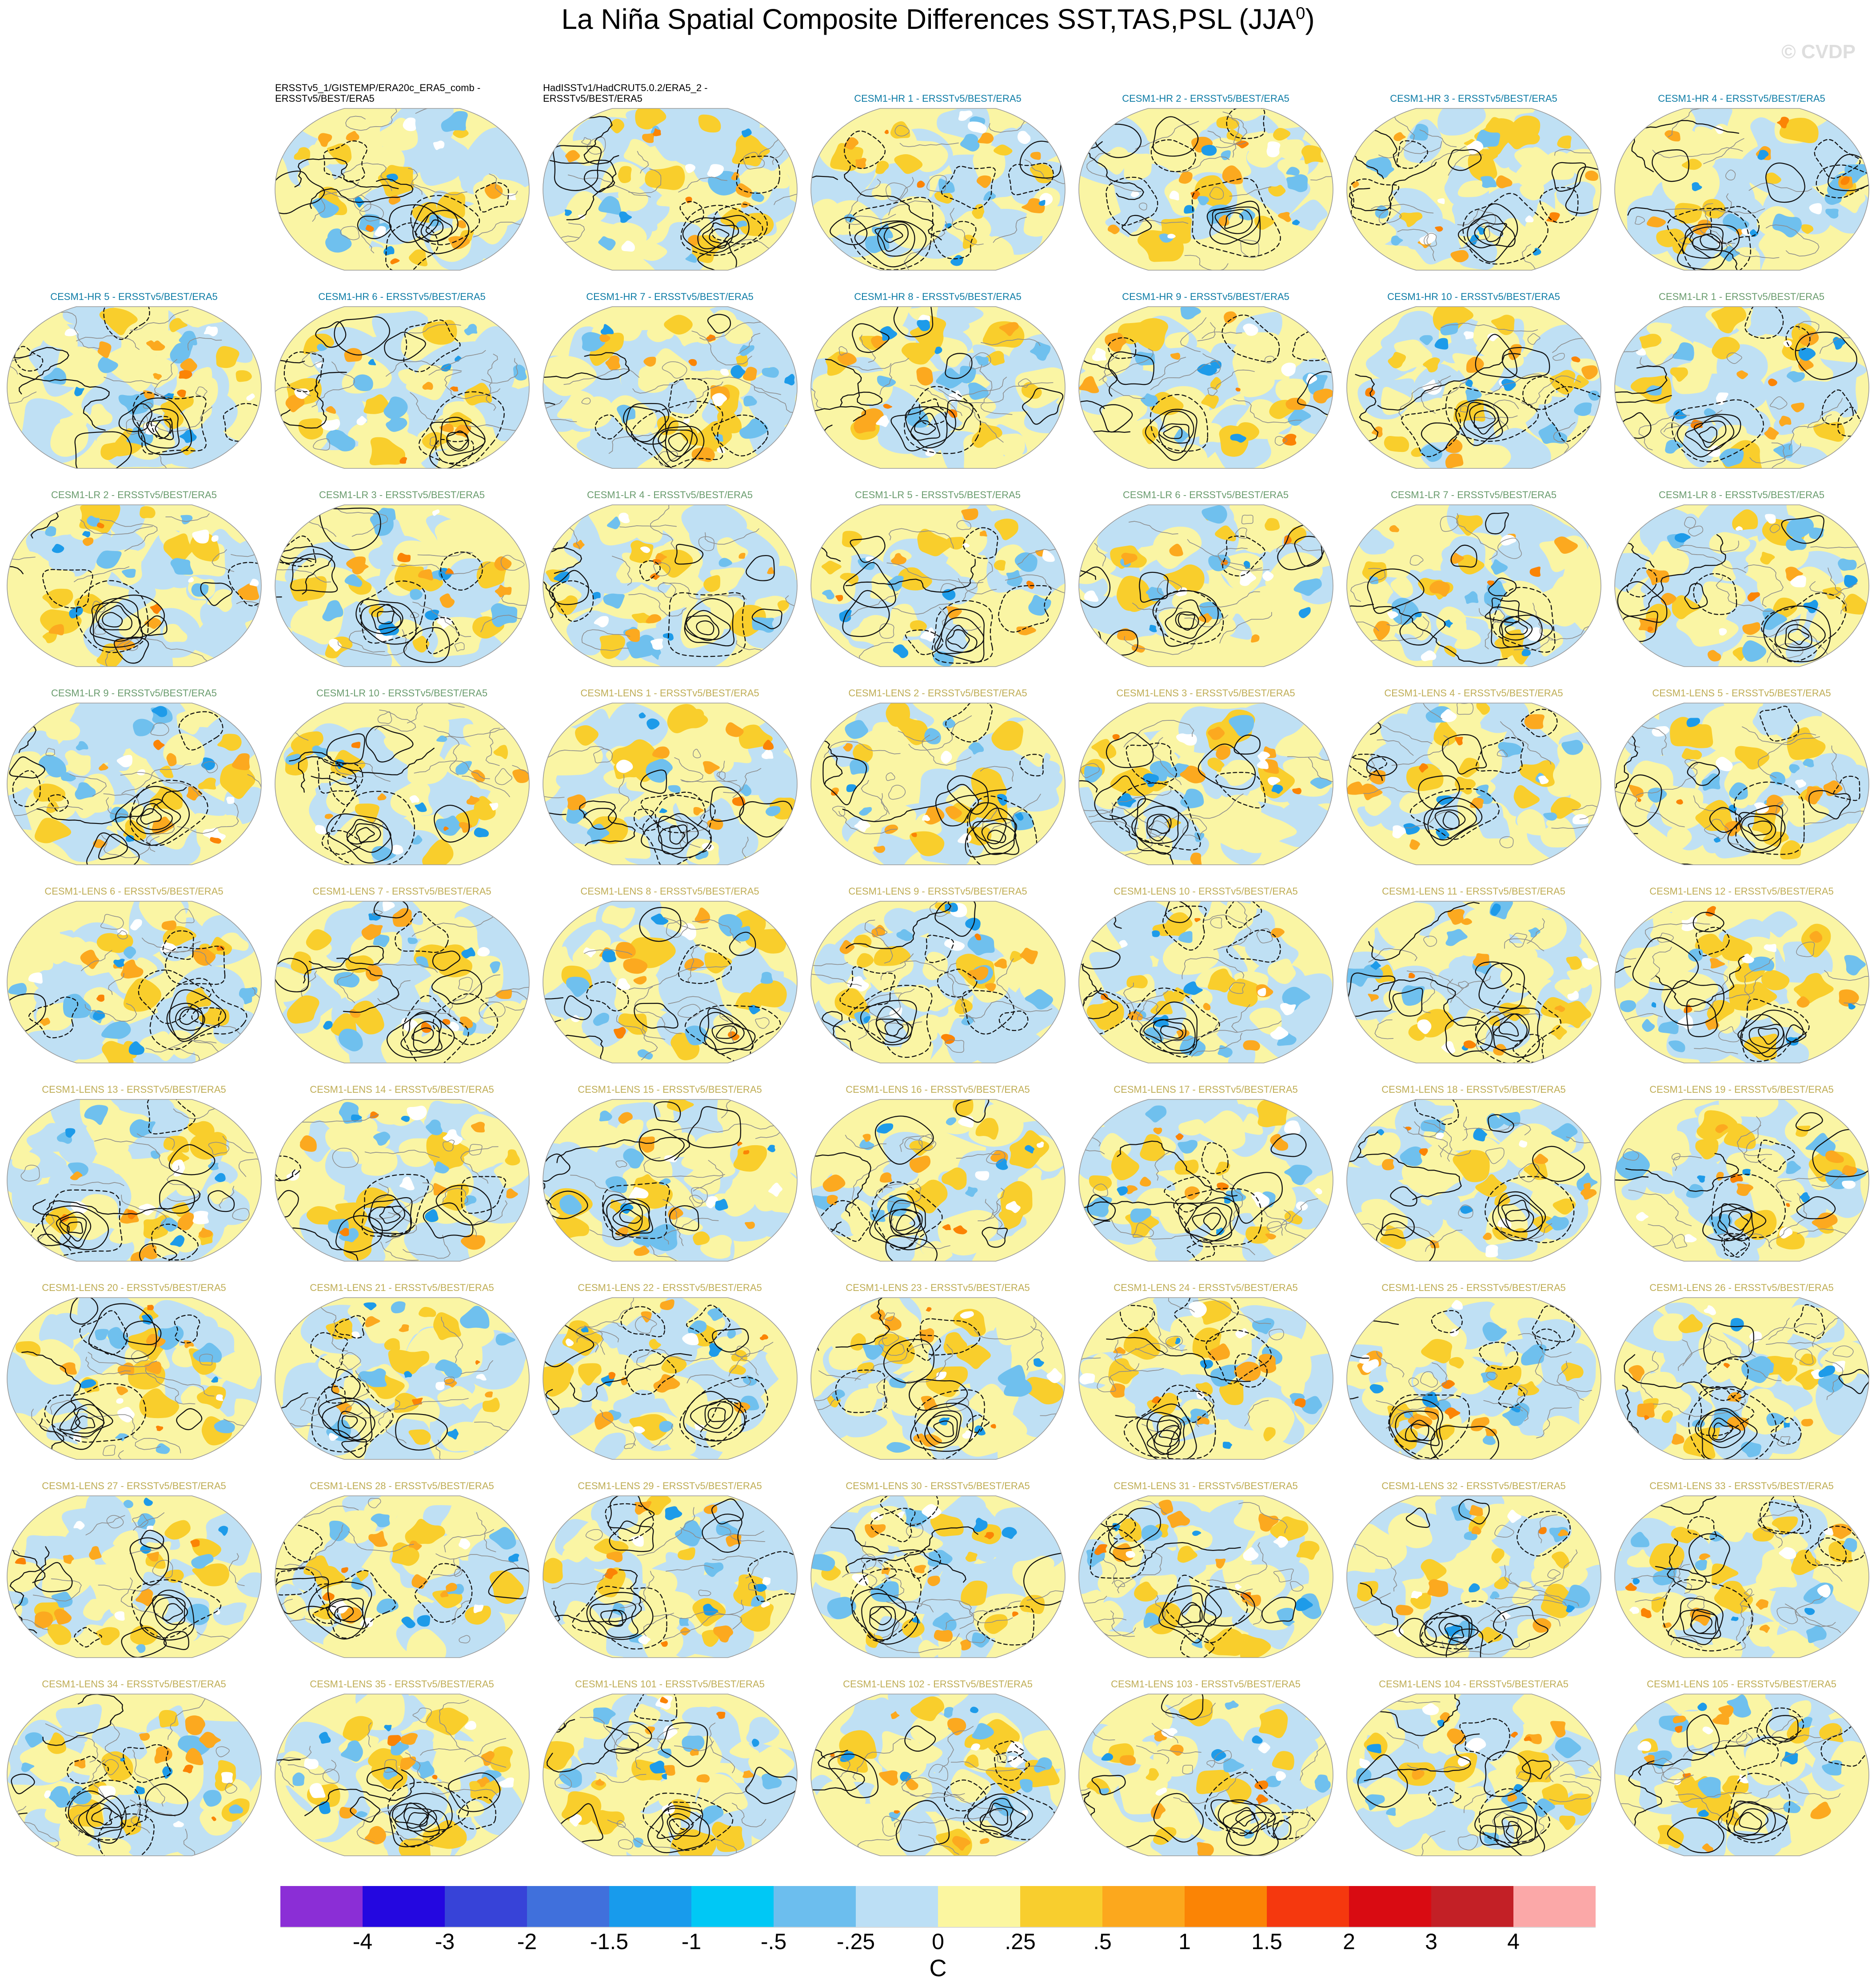 This screenshot has height=1982, width=1876. I want to click on panel-title: CESM1-LR 9 - ERSSTv5/BEST/ERA5, so click(134, 693).